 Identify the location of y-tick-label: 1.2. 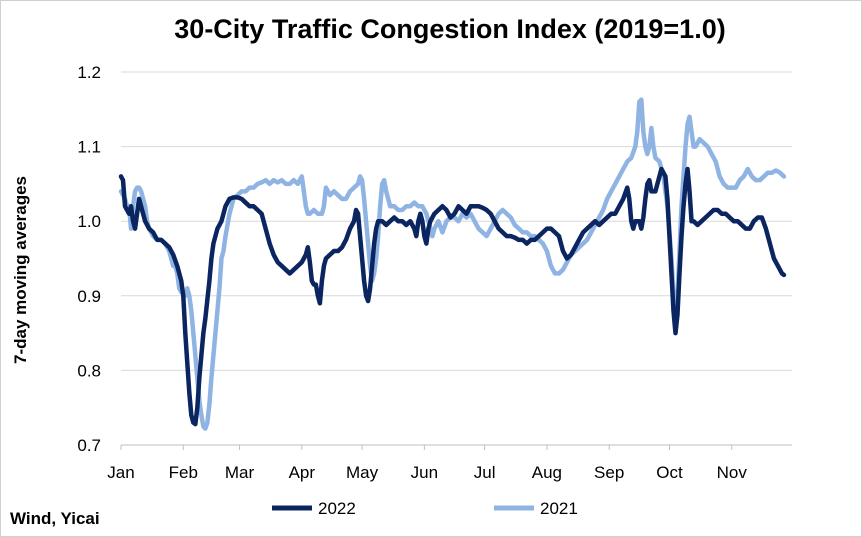
(89, 72).